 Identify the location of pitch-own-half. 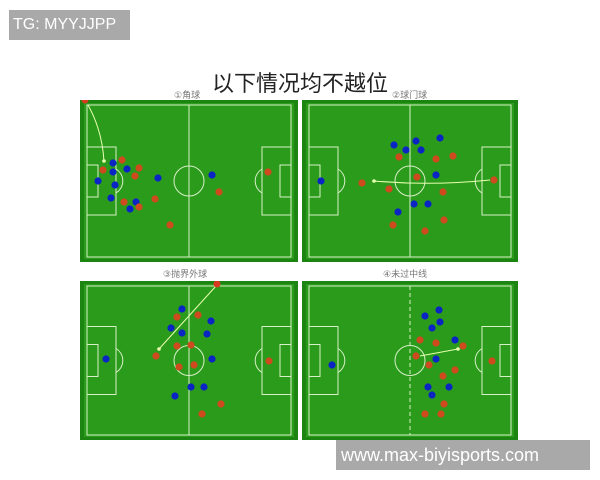
(410, 360).